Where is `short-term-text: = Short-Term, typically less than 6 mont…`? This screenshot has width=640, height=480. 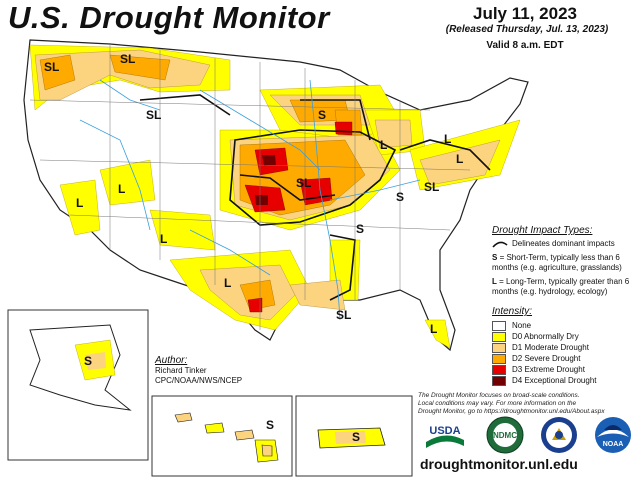
short-term-text: = Short-Term, typically less than 6 mont… is located at coordinates (557, 262).